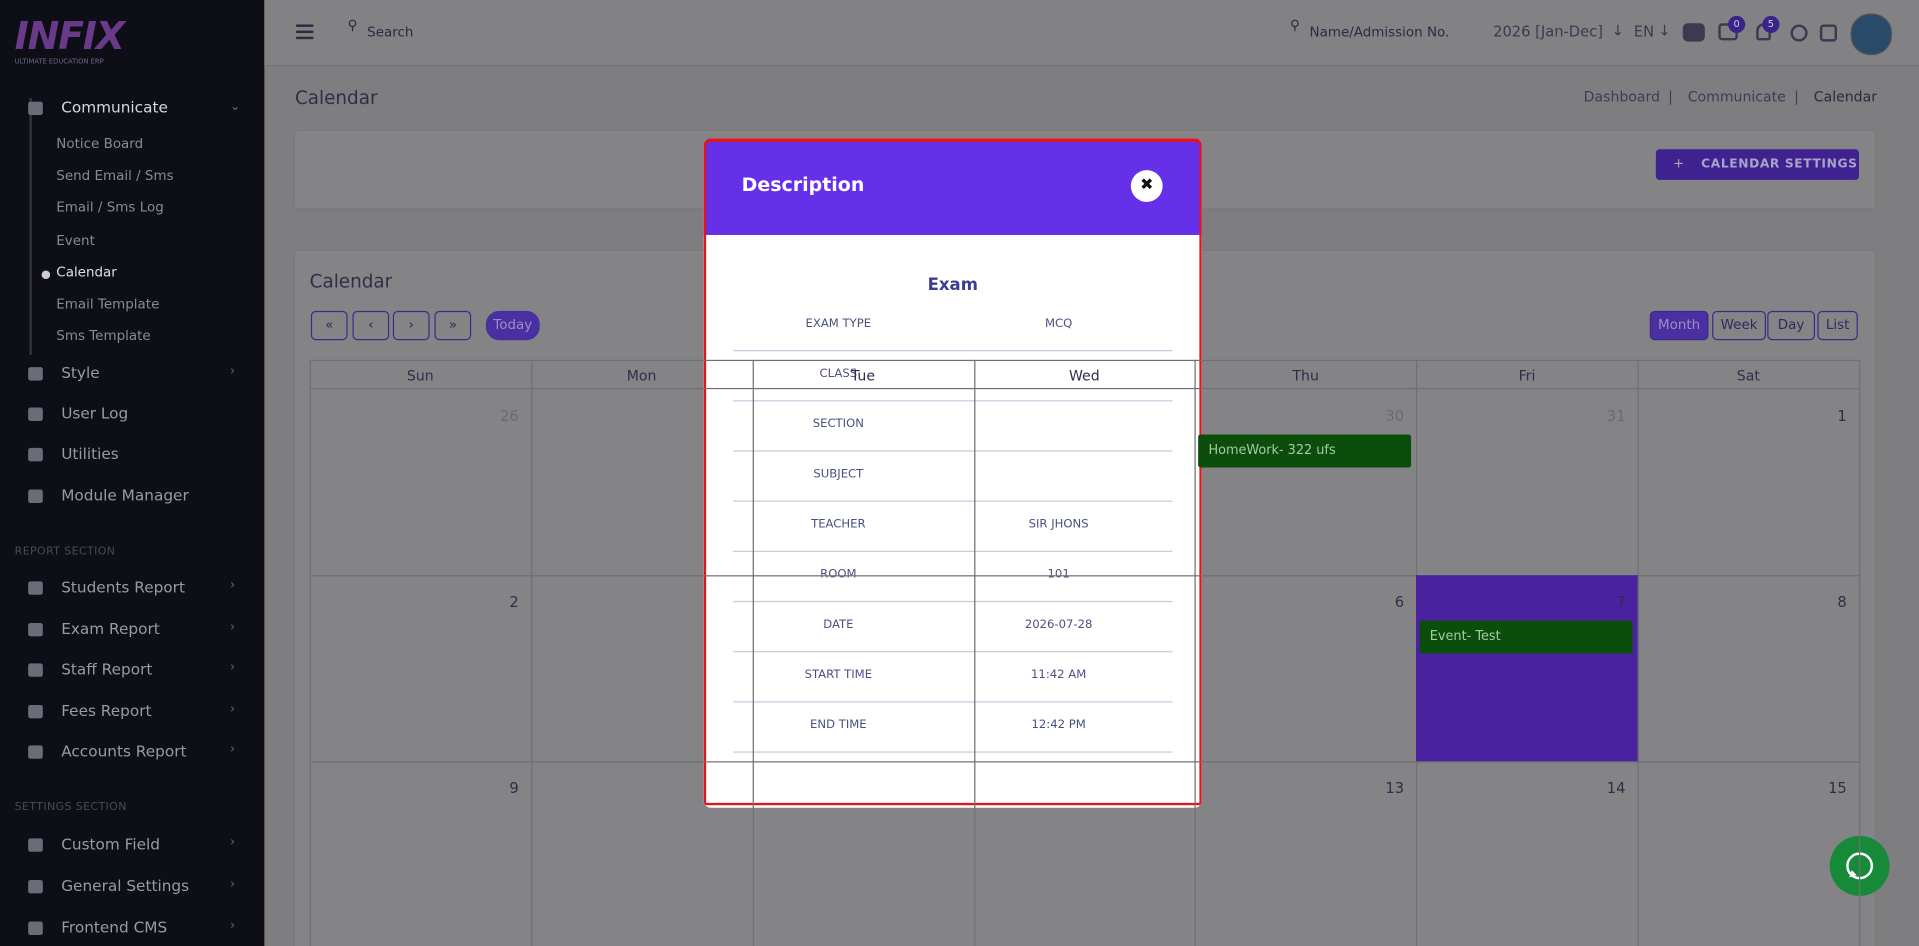 The width and height of the screenshot is (1919, 946). I want to click on menu-item: Module Manager, so click(125, 495).